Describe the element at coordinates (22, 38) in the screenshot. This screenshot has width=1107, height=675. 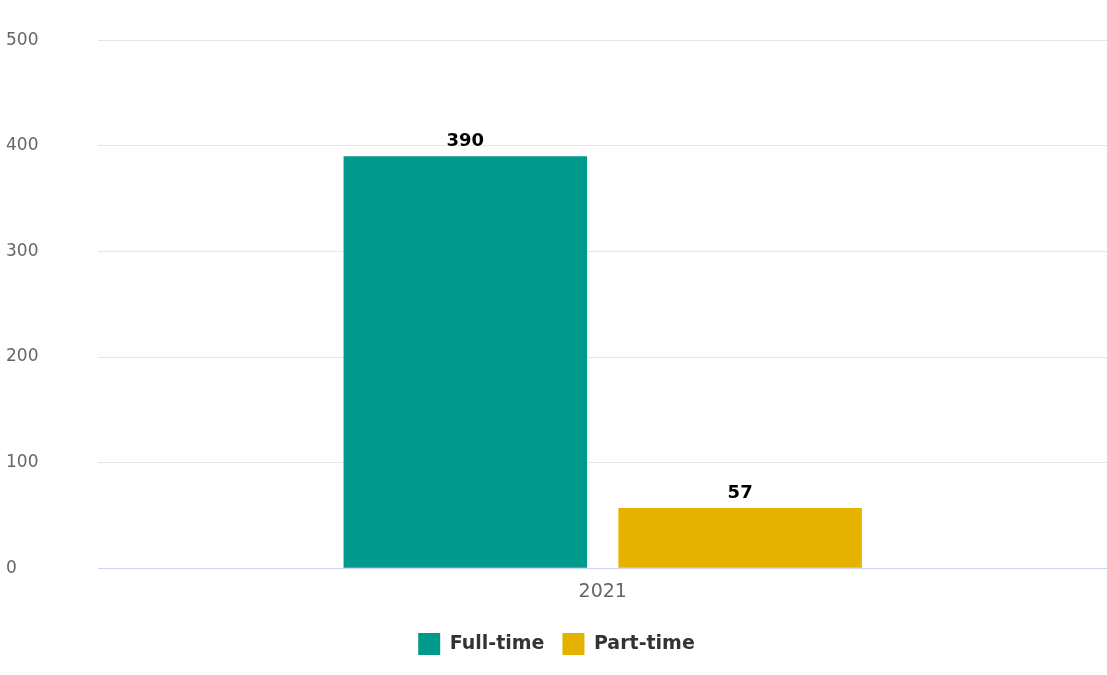
I see `y-tick-label: 500` at that location.